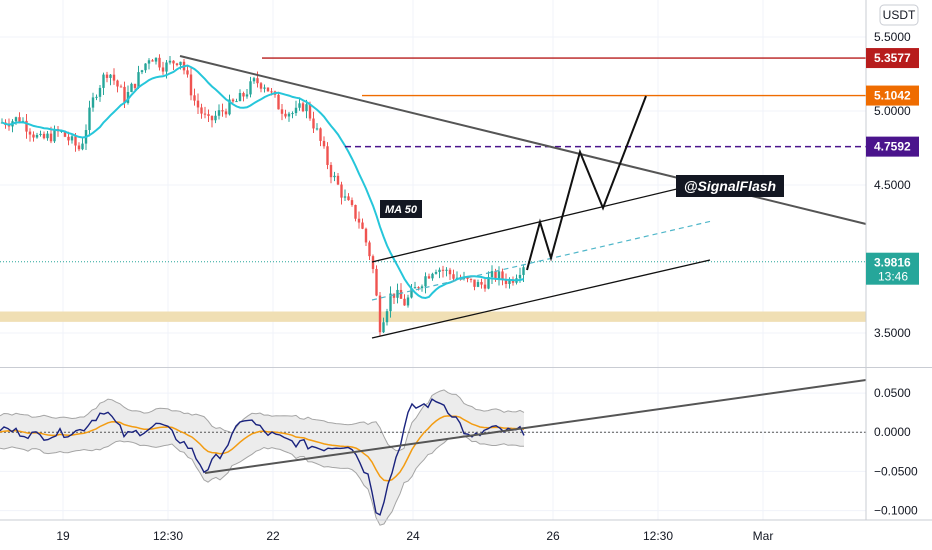 This screenshot has width=932, height=550. What do you see at coordinates (892, 393) in the screenshot?
I see `oscillator-tick: 0.0500` at bounding box center [892, 393].